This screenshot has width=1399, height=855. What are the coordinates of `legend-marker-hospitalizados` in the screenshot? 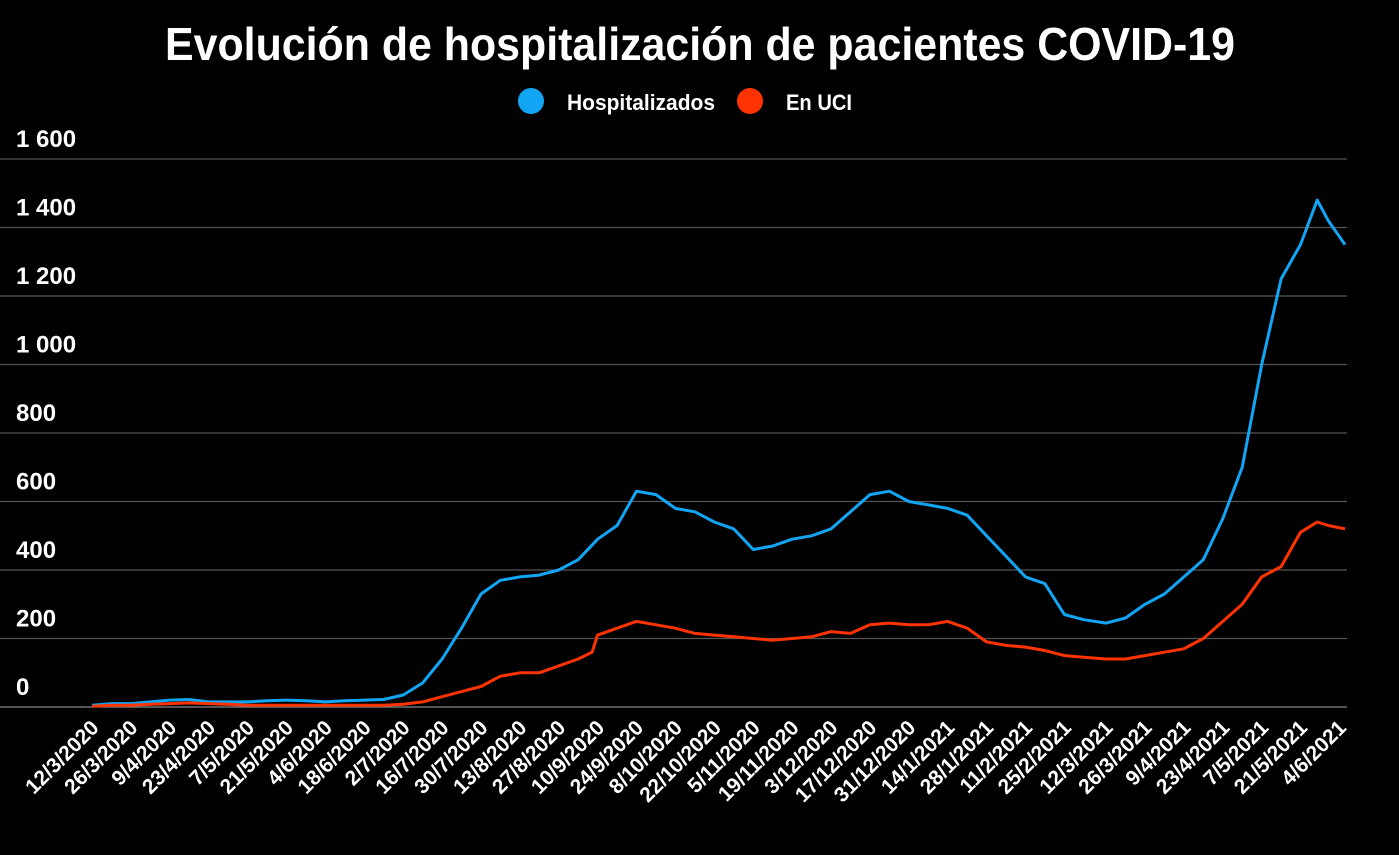 It's located at (531, 101).